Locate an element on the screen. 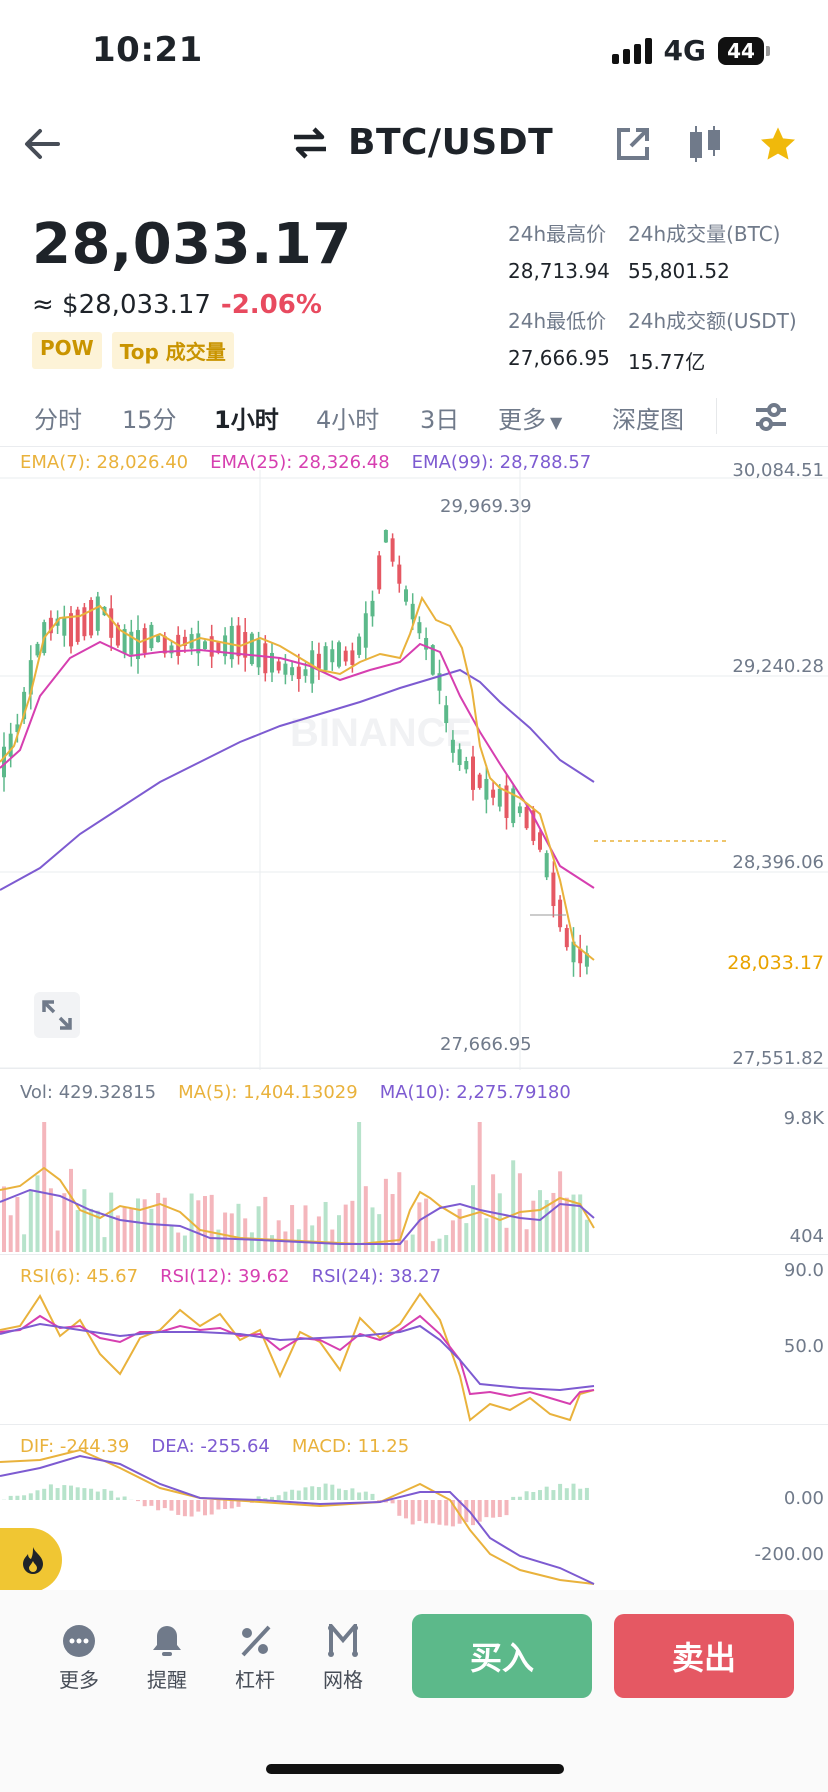 This screenshot has width=828, height=1792. rsi24-label: RSI(24): 38.27 is located at coordinates (376, 1276).